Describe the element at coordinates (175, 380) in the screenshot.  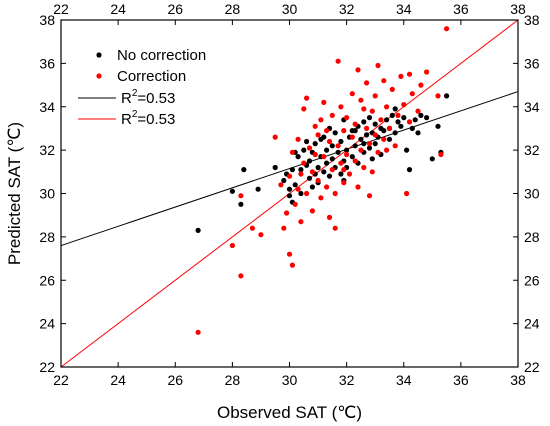
I see `x-tick-label-bottom: 26` at that location.